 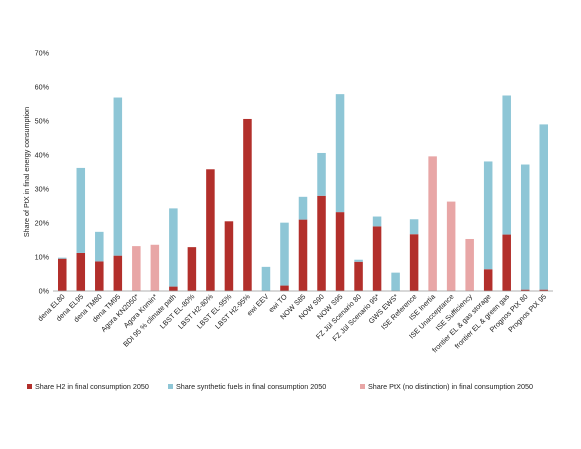 What do you see at coordinates (42, 223) in the screenshot?
I see `y-tick-label: 20%` at bounding box center [42, 223].